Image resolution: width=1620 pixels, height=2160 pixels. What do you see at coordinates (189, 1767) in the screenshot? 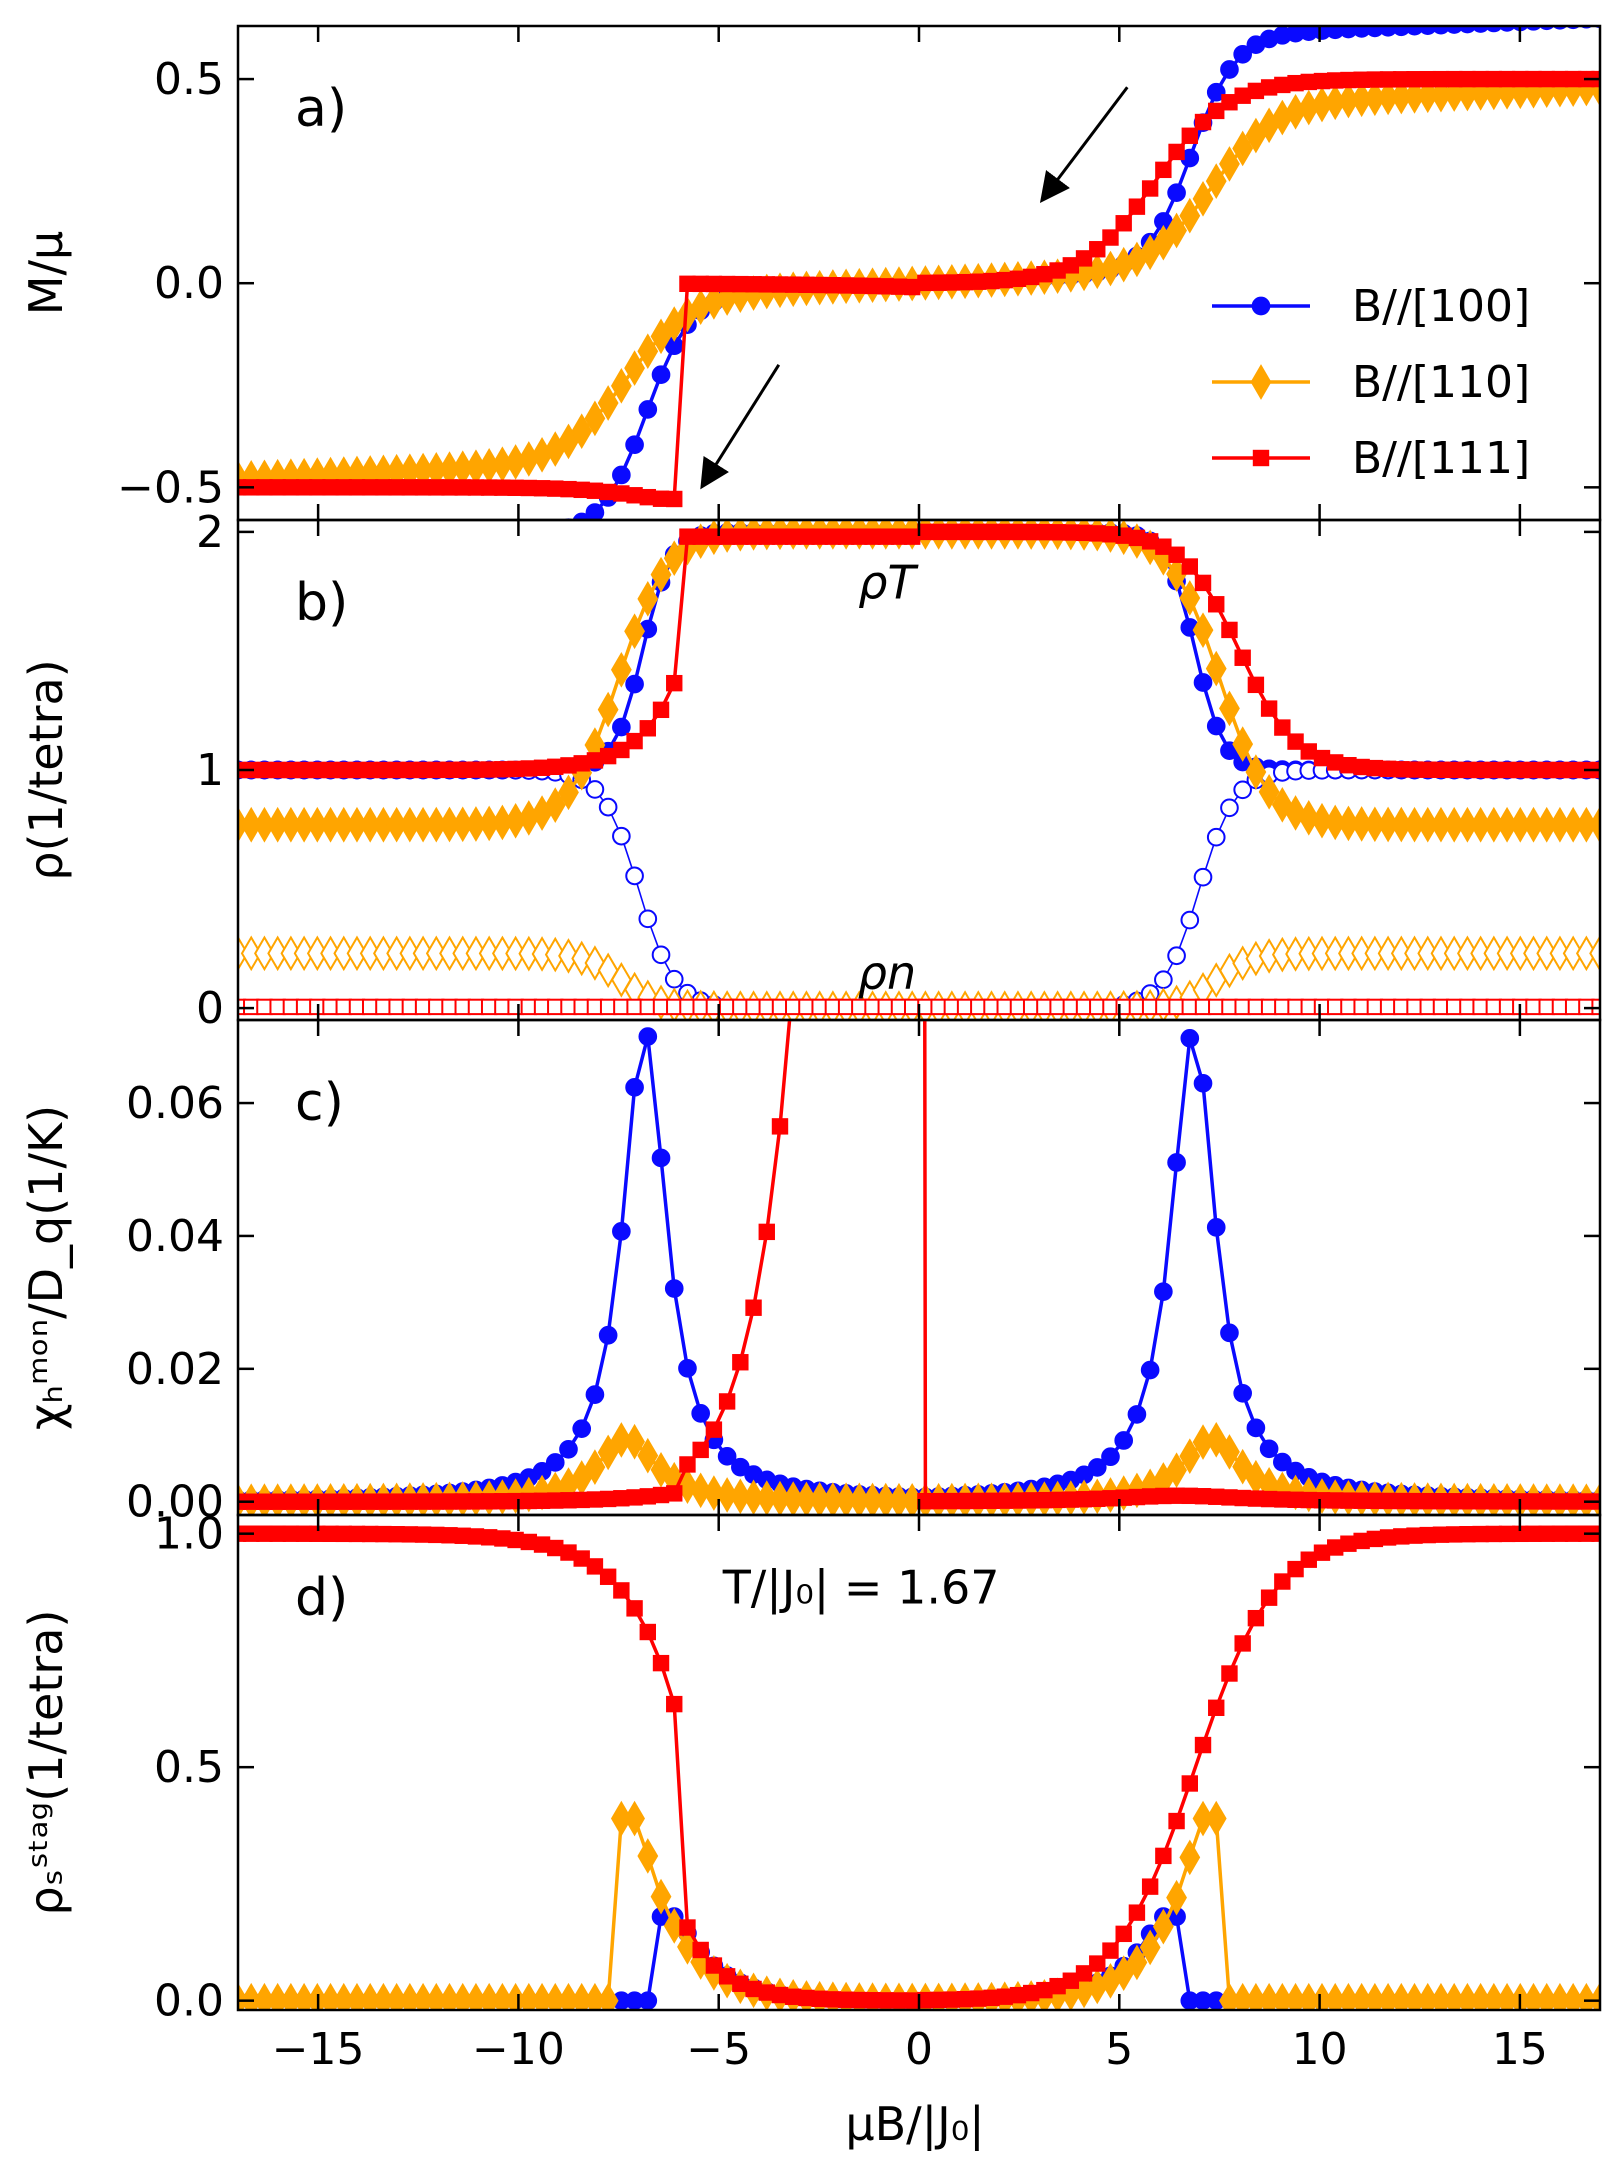
I see `y-tick-label: 0.5` at bounding box center [189, 1767].